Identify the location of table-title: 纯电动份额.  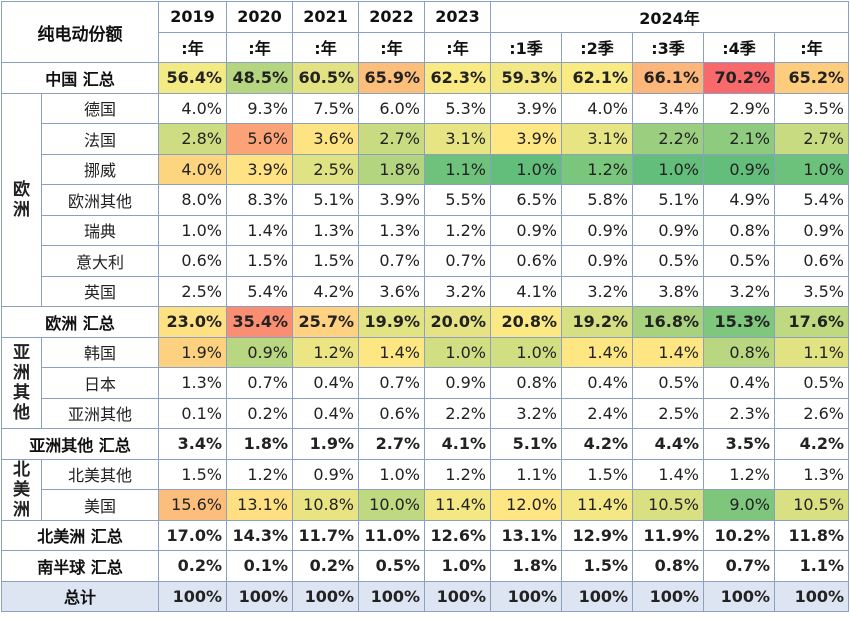
(80, 32).